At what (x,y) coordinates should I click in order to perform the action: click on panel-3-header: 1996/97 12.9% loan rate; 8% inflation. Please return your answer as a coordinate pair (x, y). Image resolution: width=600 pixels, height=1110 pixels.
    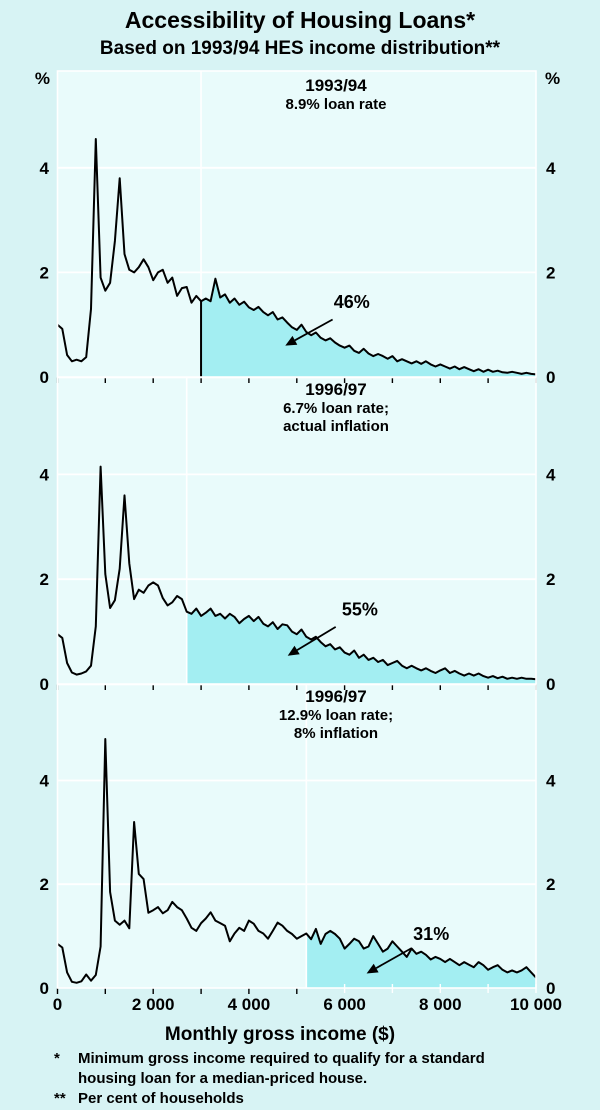
    Looking at the image, I should click on (336, 715).